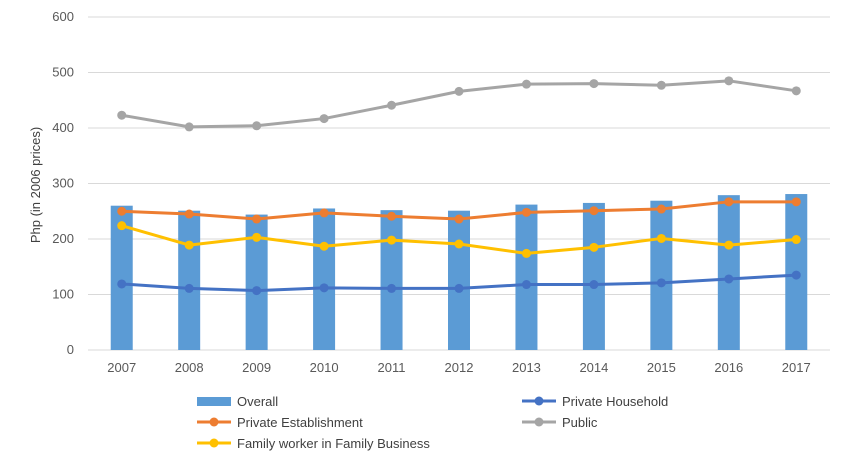 This screenshot has width=850, height=464. Describe the element at coordinates (35, 185) in the screenshot. I see `y-axis-title: Php (in 2006 prices)` at that location.